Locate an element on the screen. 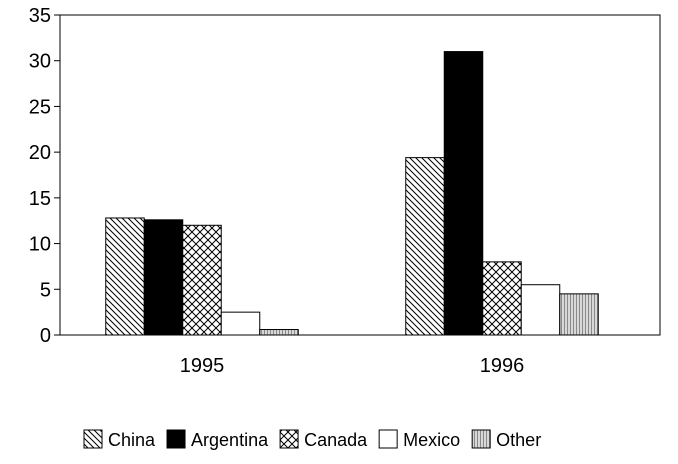 This screenshot has width=678, height=464. legend-swatch-other is located at coordinates (481, 439).